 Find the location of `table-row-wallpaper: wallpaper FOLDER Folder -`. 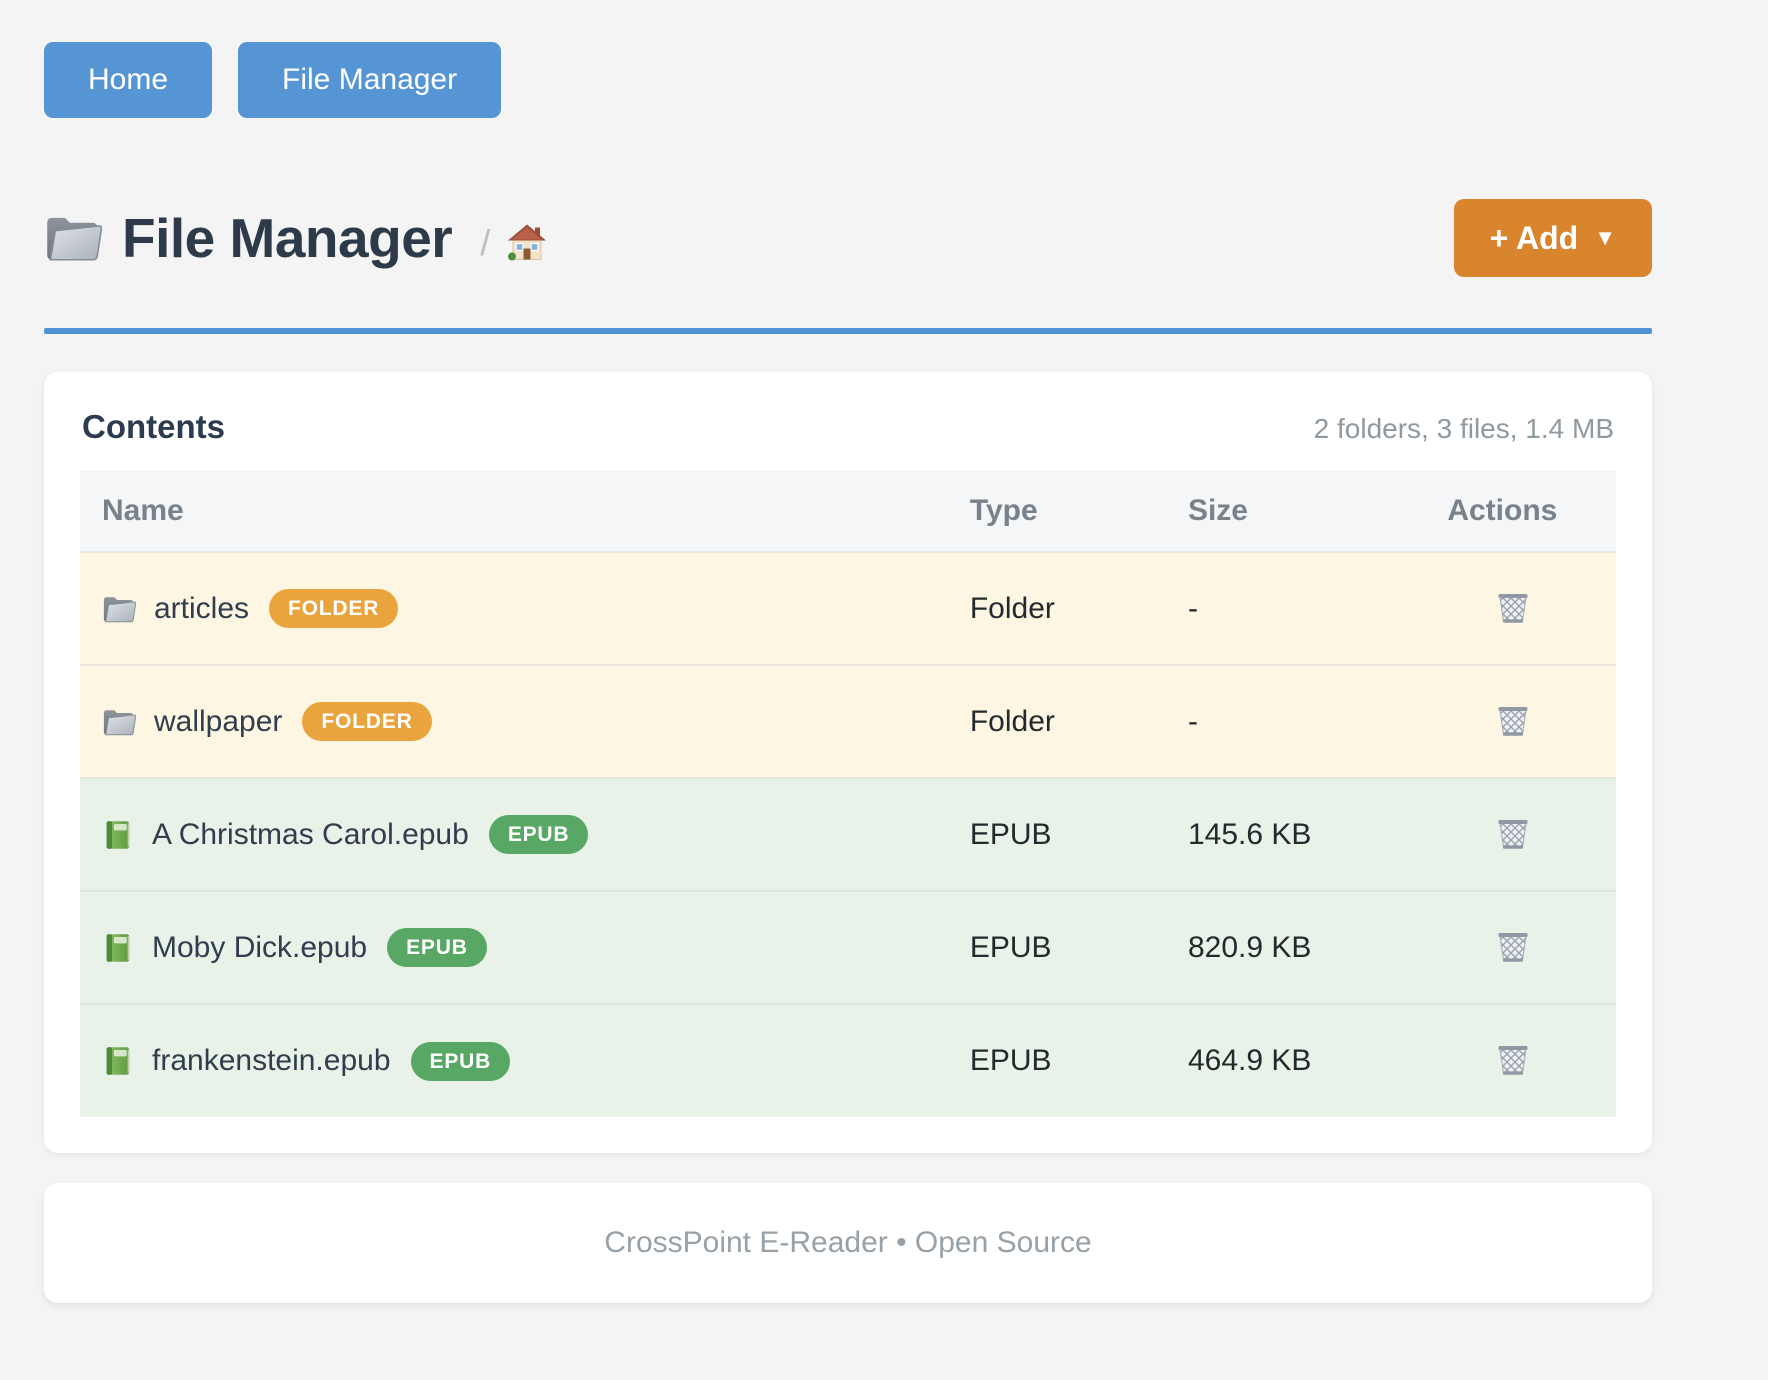

table-row-wallpaper: wallpaper FOLDER Folder - is located at coordinates (848, 721).